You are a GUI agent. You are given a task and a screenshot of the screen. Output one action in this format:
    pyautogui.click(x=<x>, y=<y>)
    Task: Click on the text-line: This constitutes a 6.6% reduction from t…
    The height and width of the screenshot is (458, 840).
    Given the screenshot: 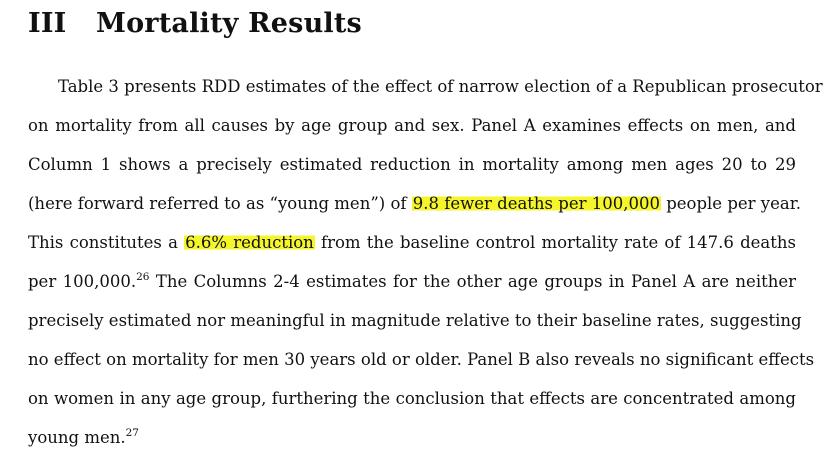 What is the action you would take?
    pyautogui.click(x=412, y=242)
    